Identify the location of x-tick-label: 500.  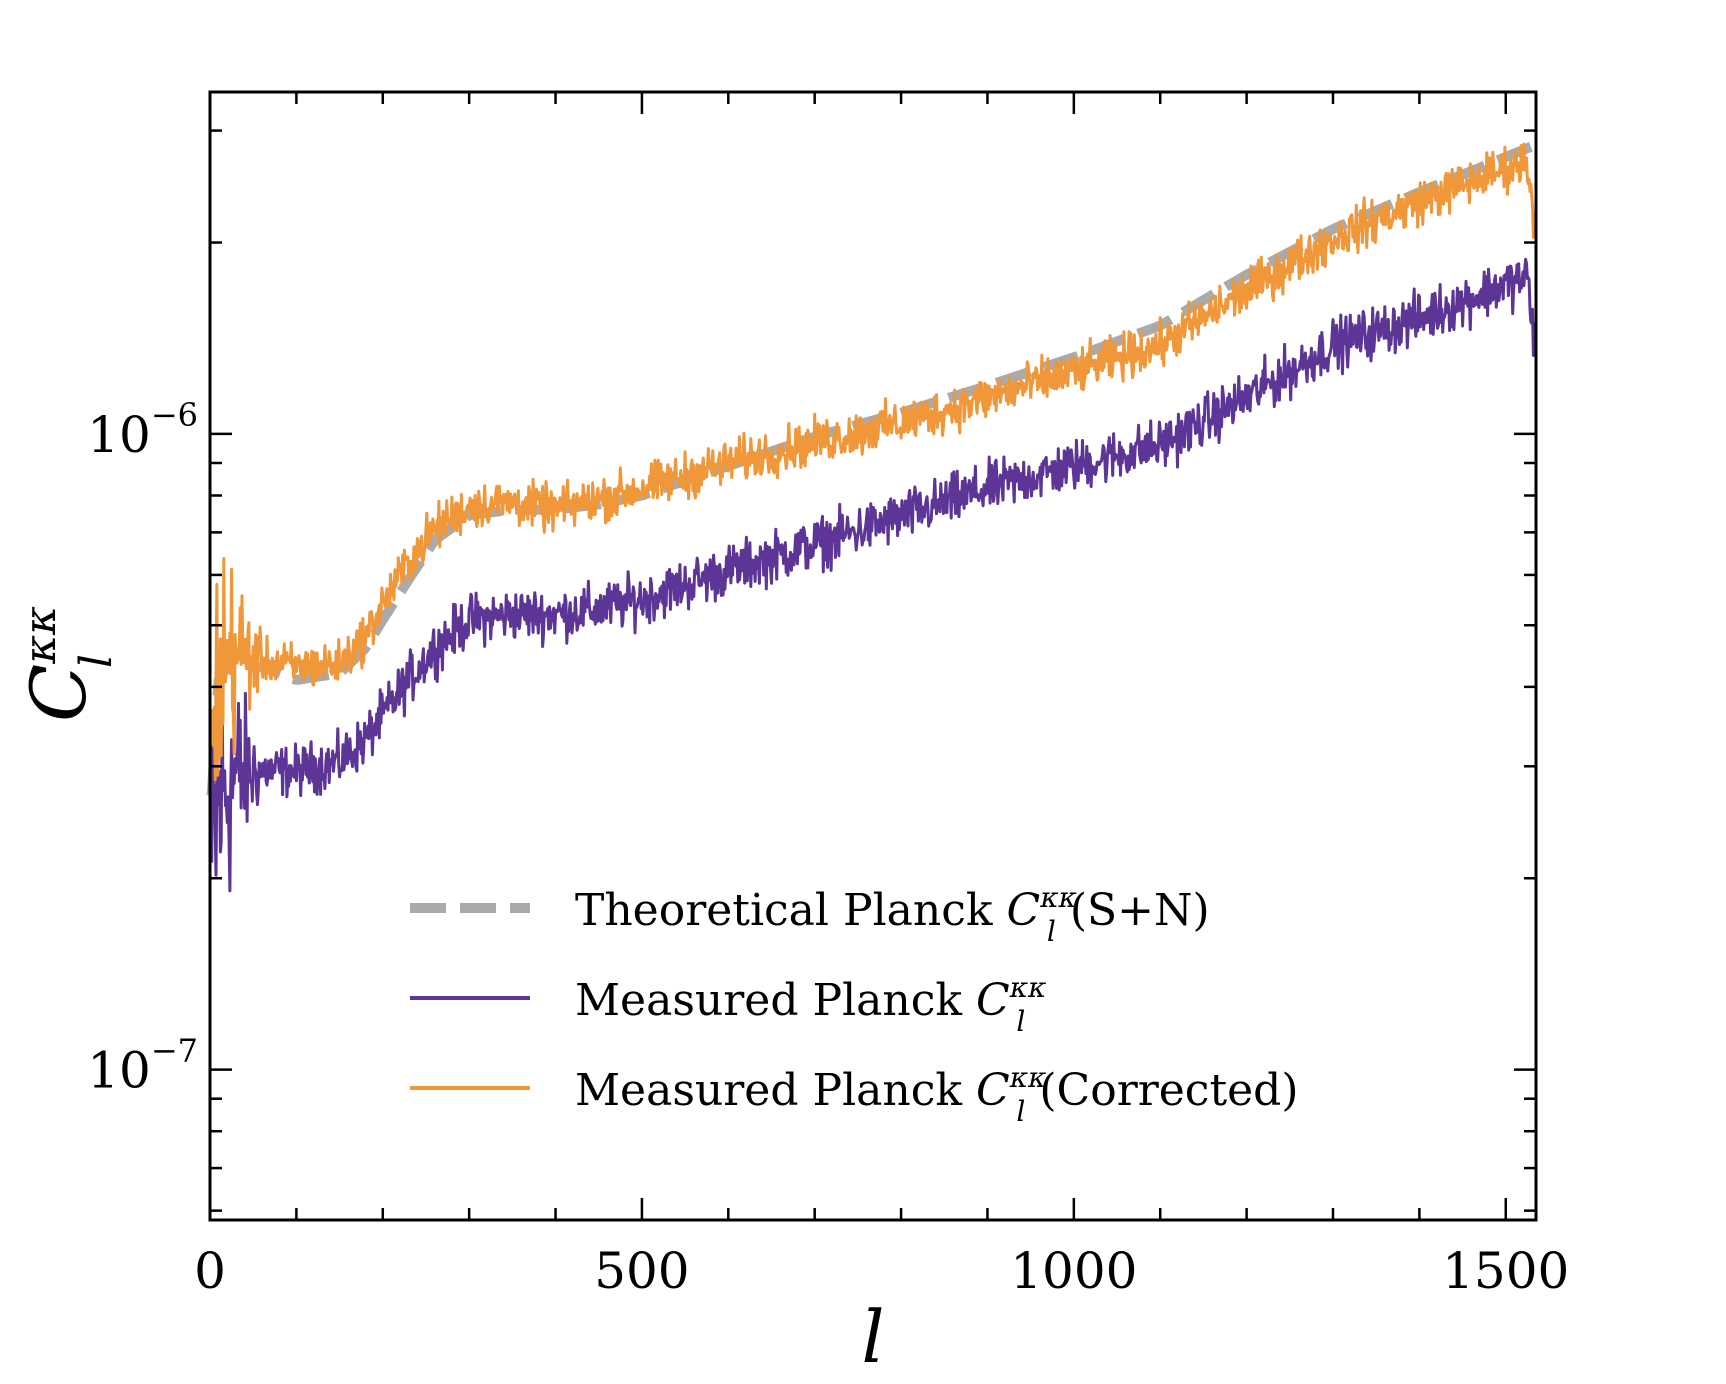
(641, 1271).